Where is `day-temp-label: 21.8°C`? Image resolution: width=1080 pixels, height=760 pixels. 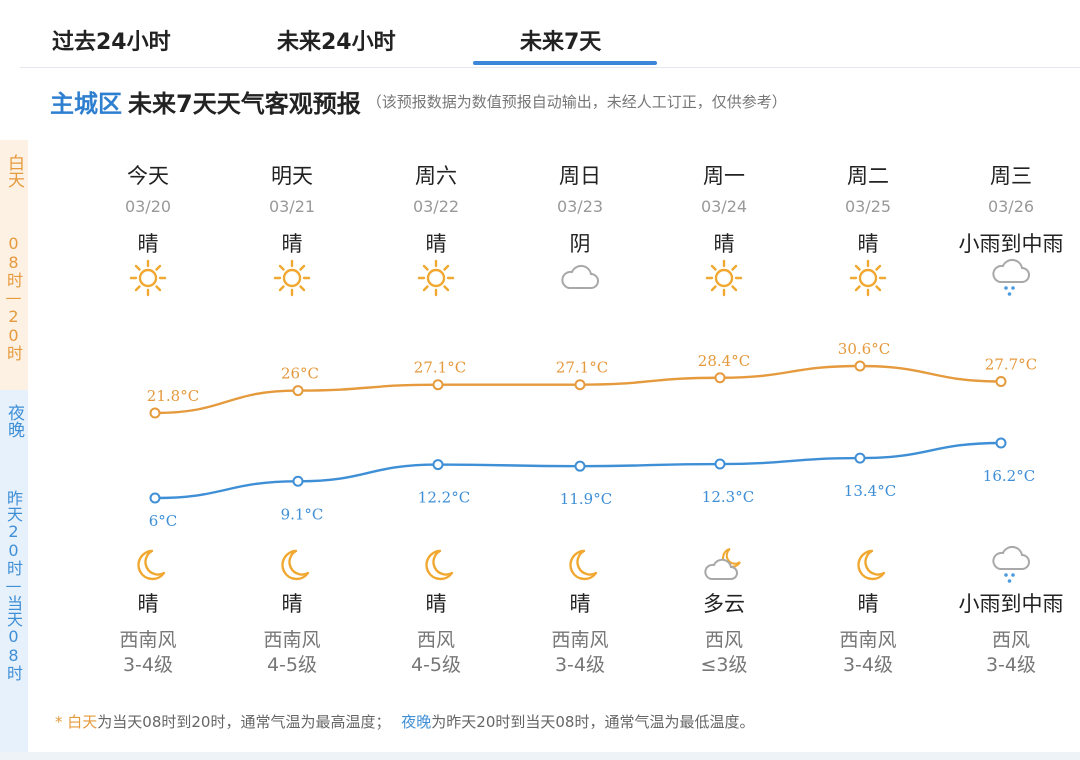
day-temp-label: 21.8°C is located at coordinates (173, 396).